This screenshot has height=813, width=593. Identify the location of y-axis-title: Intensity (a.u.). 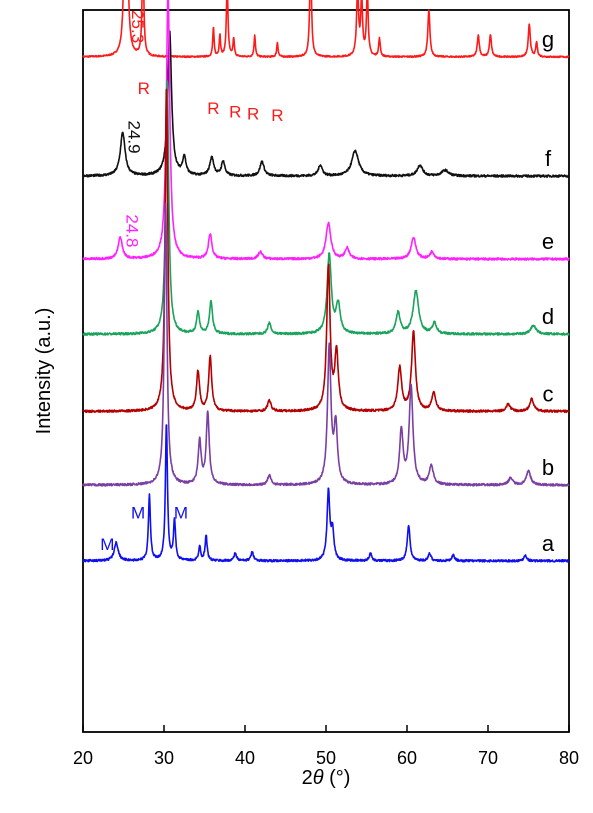
(44, 371).